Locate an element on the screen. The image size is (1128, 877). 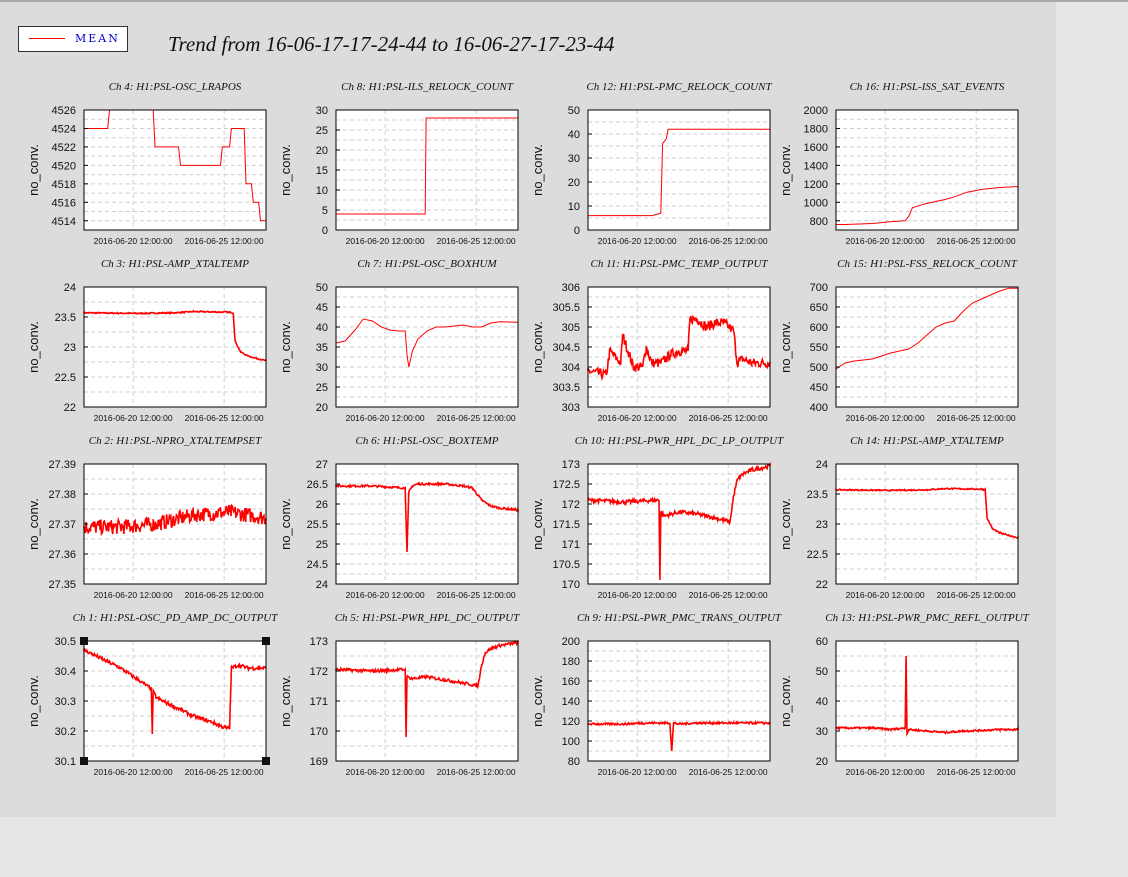
y-tick-label: 120 is located at coordinates (571, 722).